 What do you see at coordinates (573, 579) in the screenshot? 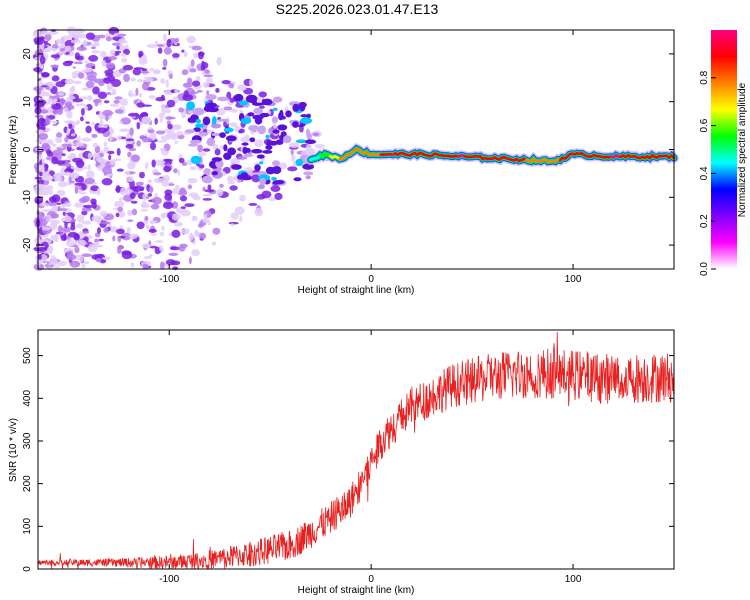
I see `x-tick-label: 100` at bounding box center [573, 579].